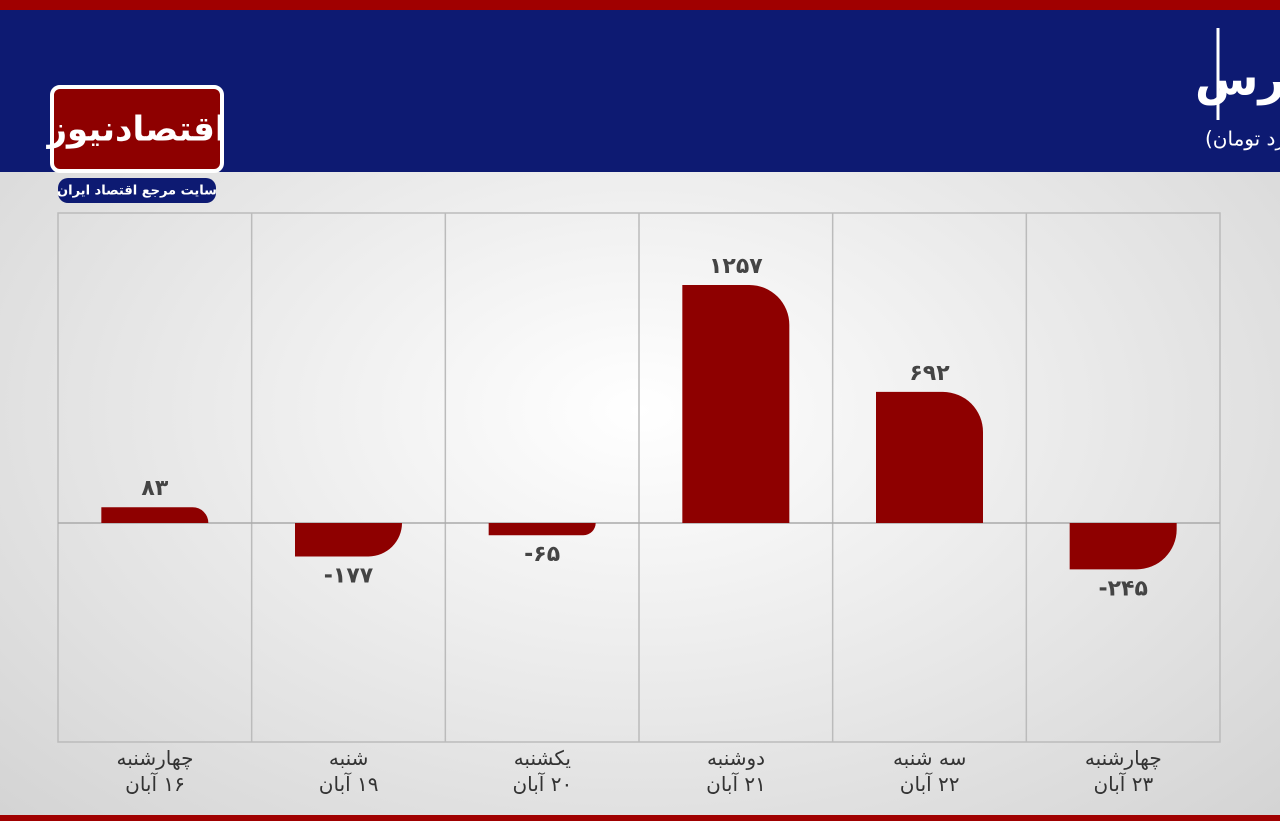  Describe the element at coordinates (155, 771) in the screenshot. I see `x-tick-label: چهارشنبه ۱۶ آبان` at that location.